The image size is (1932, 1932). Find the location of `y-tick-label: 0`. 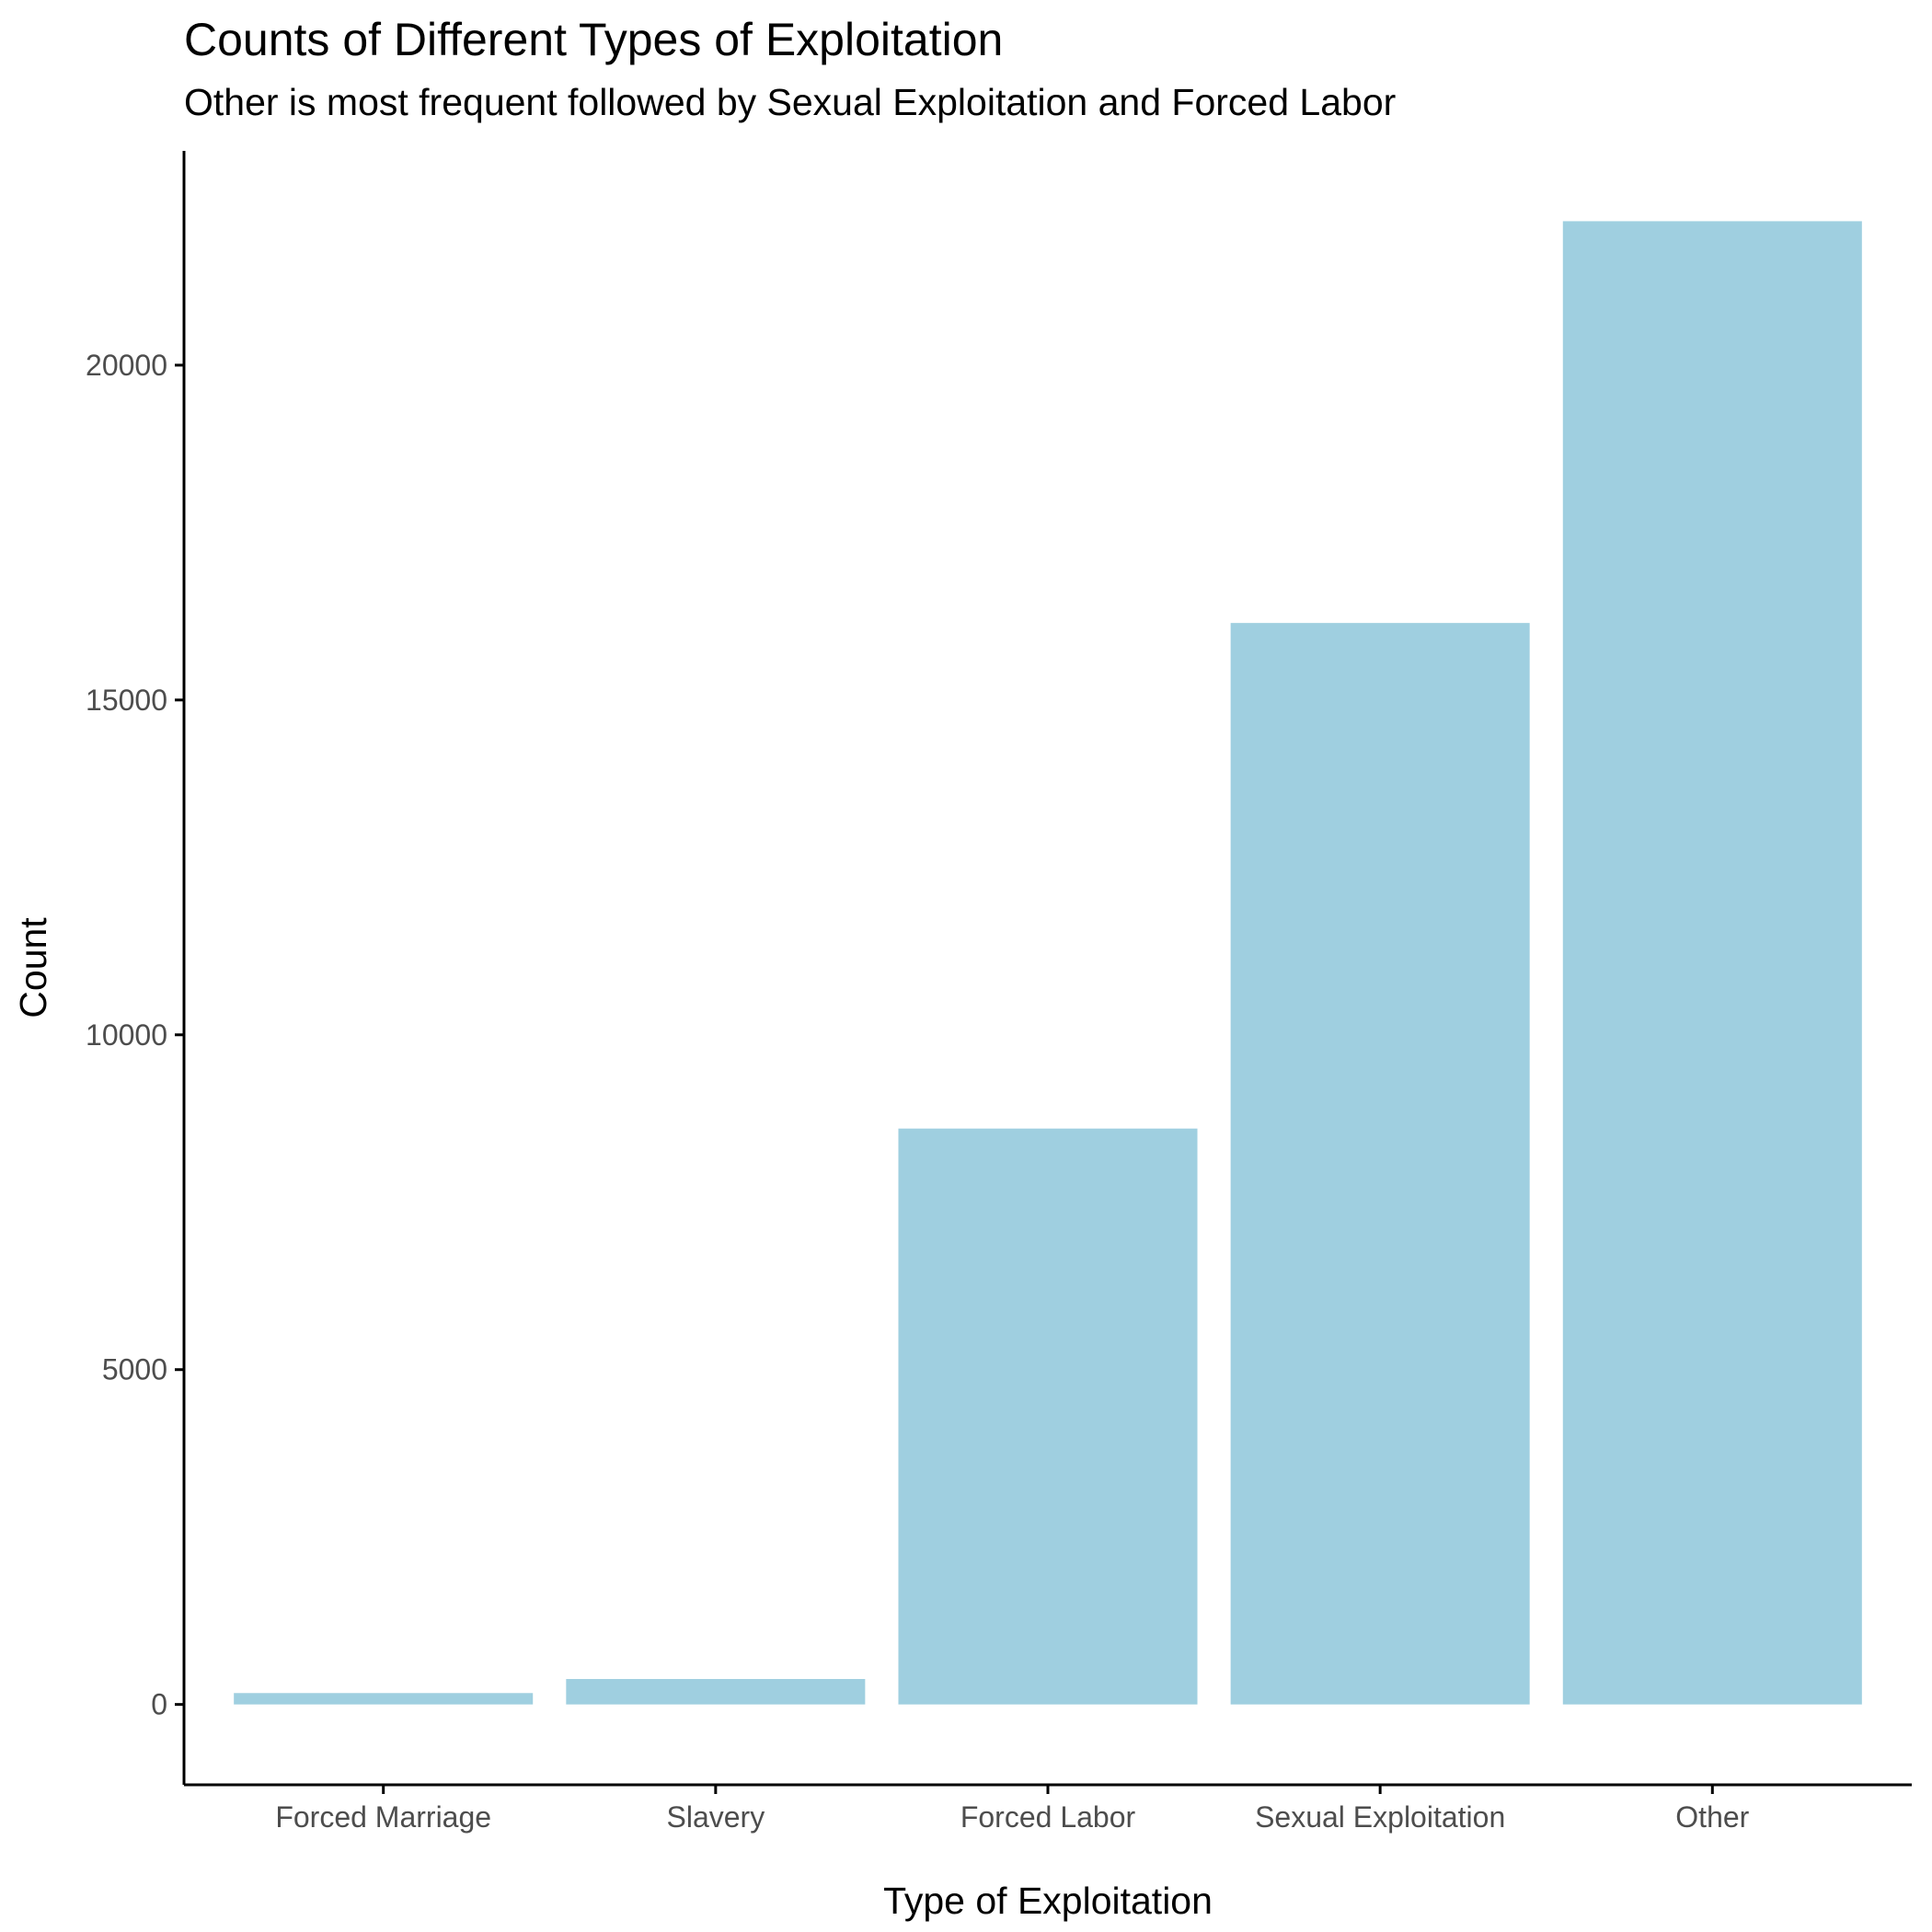

y-tick-label: 0 is located at coordinates (159, 1704).